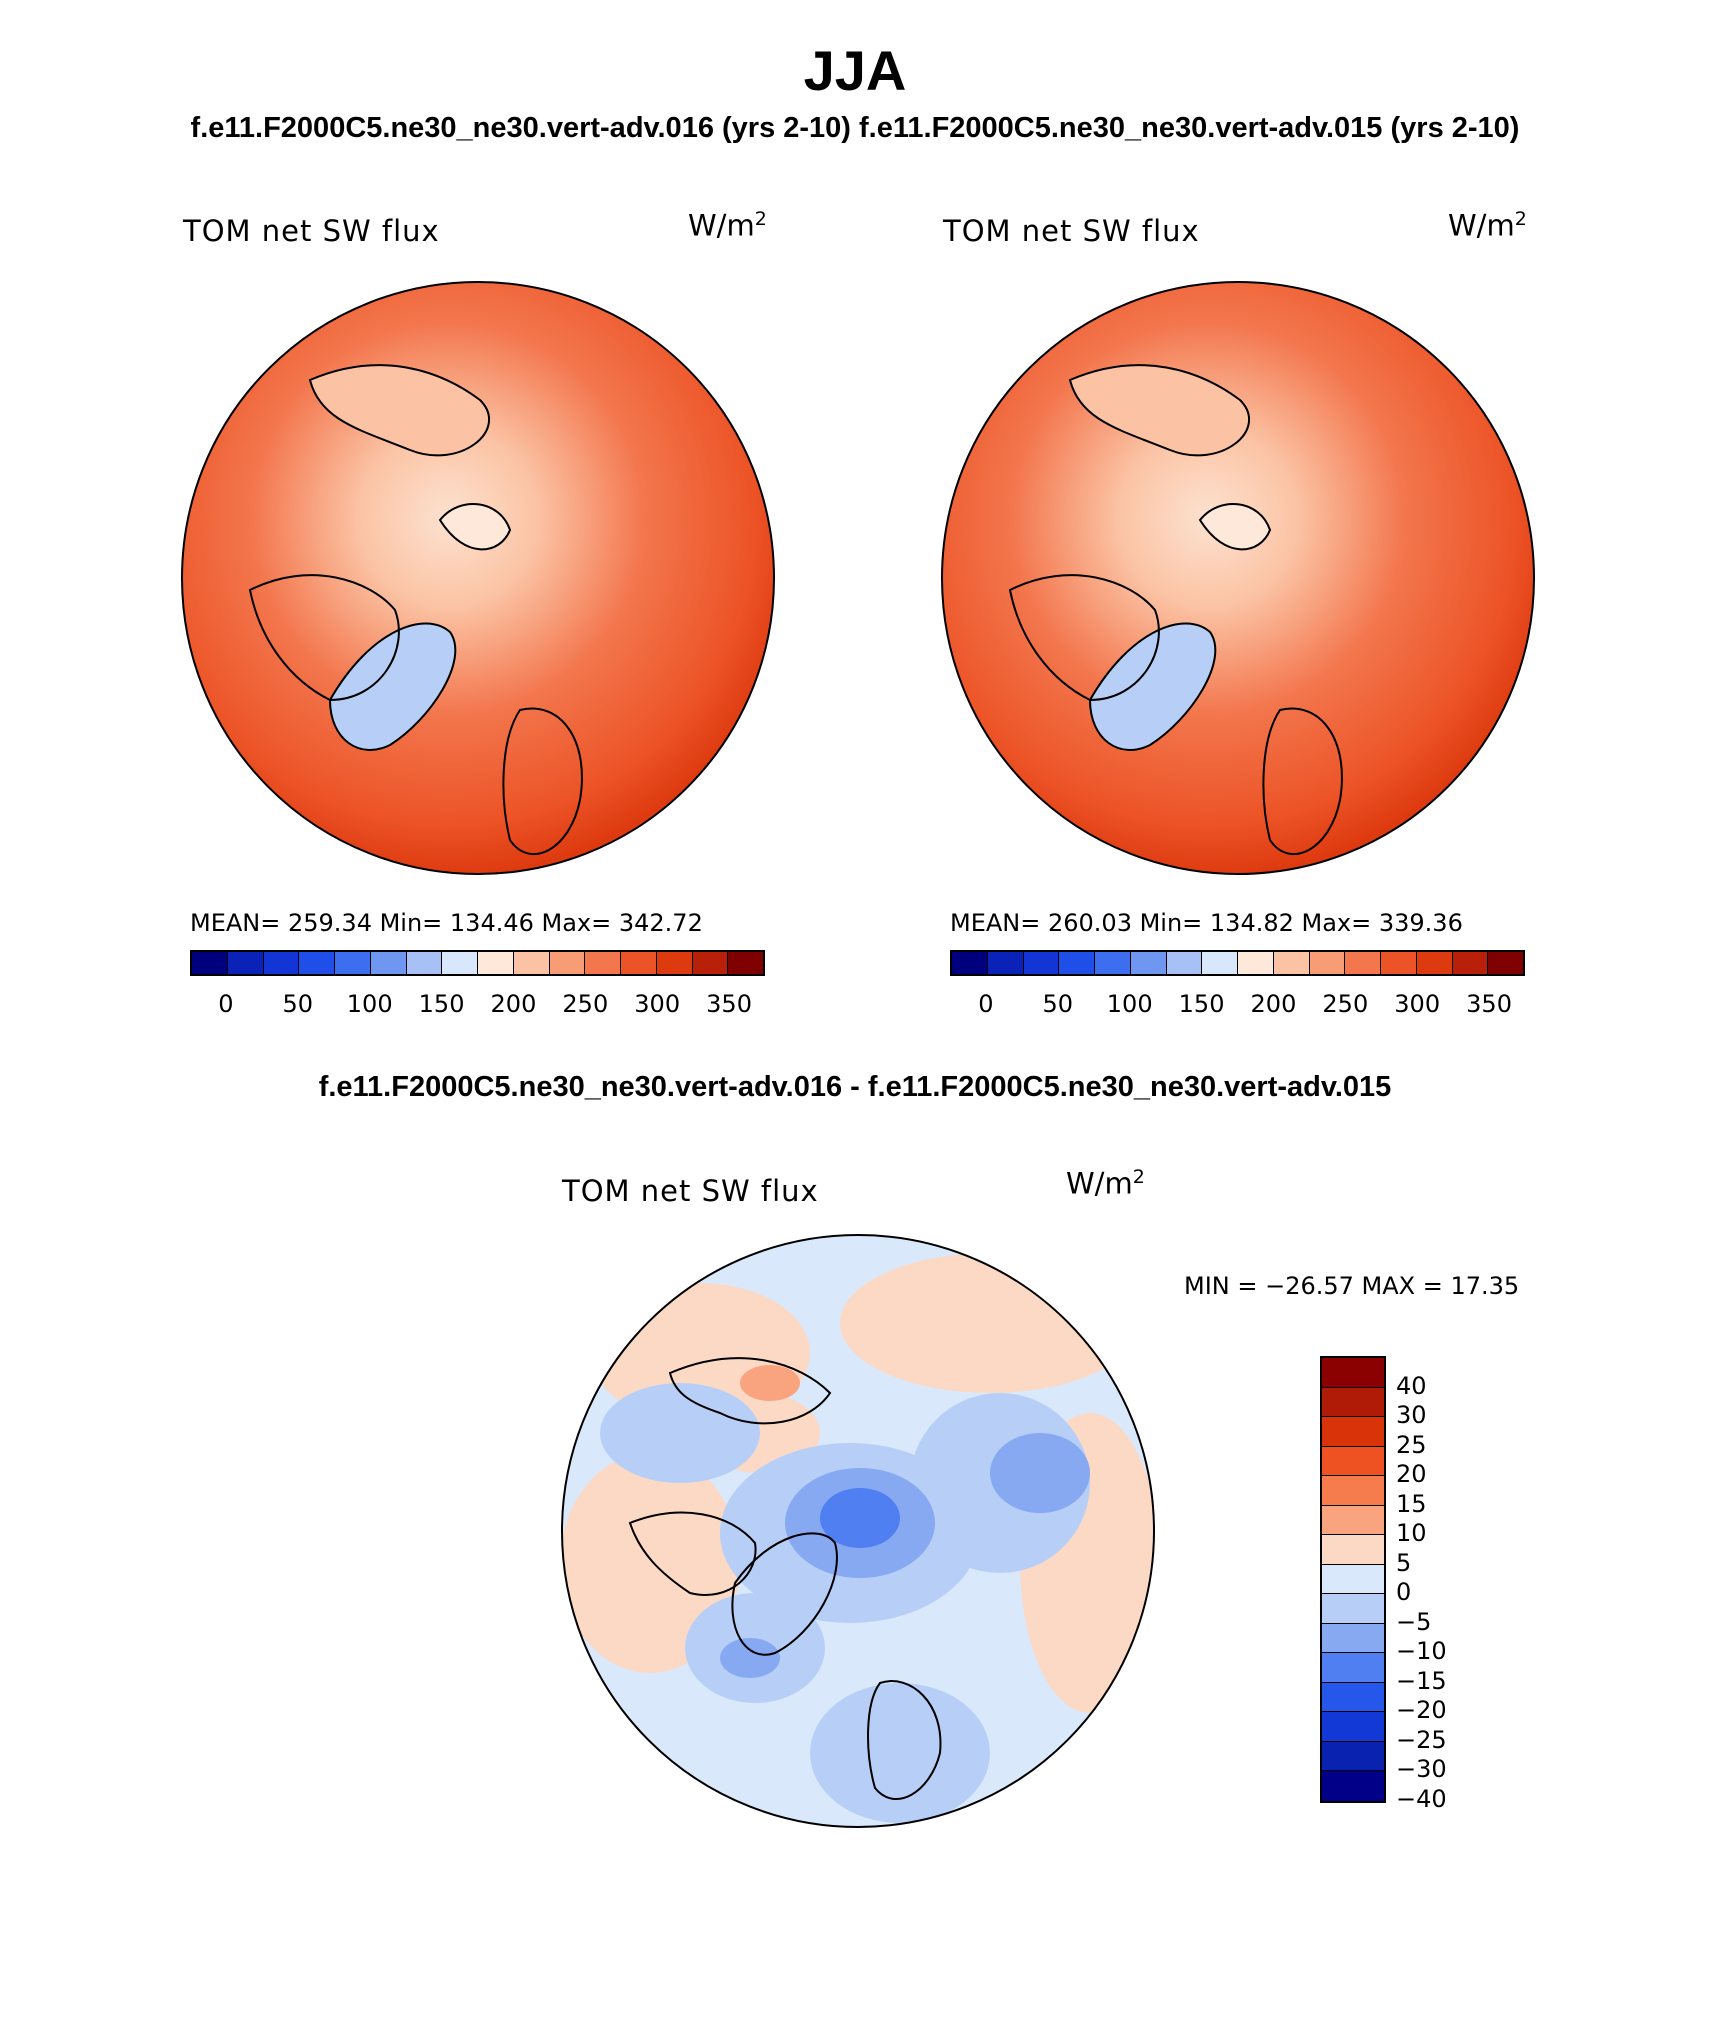 The image size is (1710, 2044). Describe the element at coordinates (477, 1005) in the screenshot. I see `panel1-colorbar-labels: 0 50 100 150 200 250 300 350` at that location.